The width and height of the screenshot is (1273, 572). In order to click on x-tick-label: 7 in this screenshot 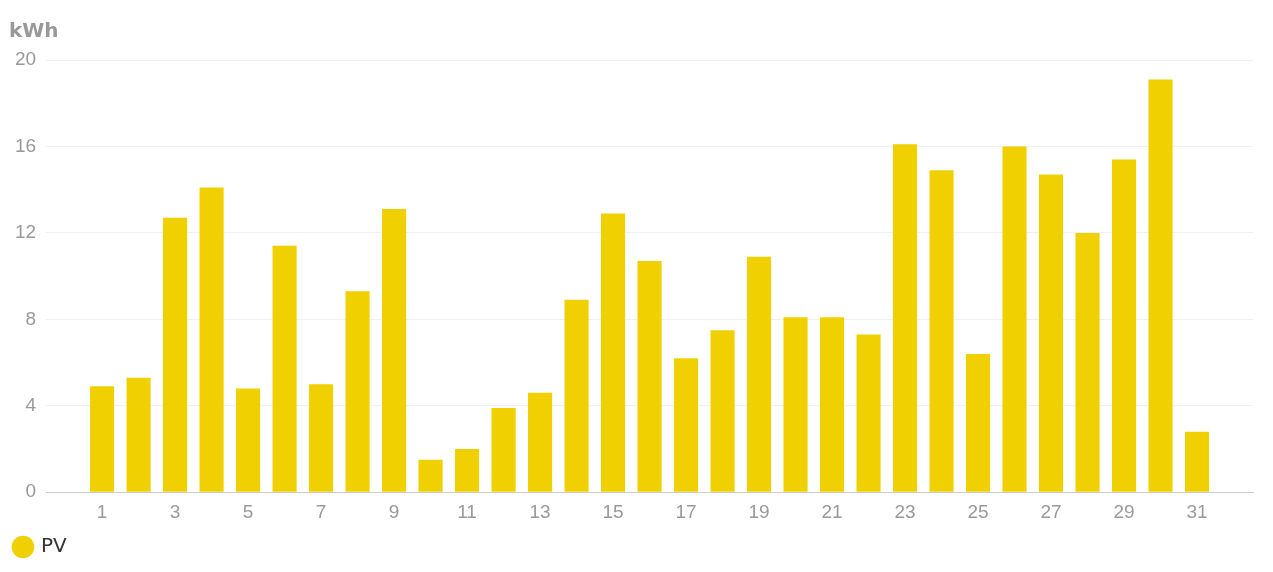, I will do `click(321, 511)`.